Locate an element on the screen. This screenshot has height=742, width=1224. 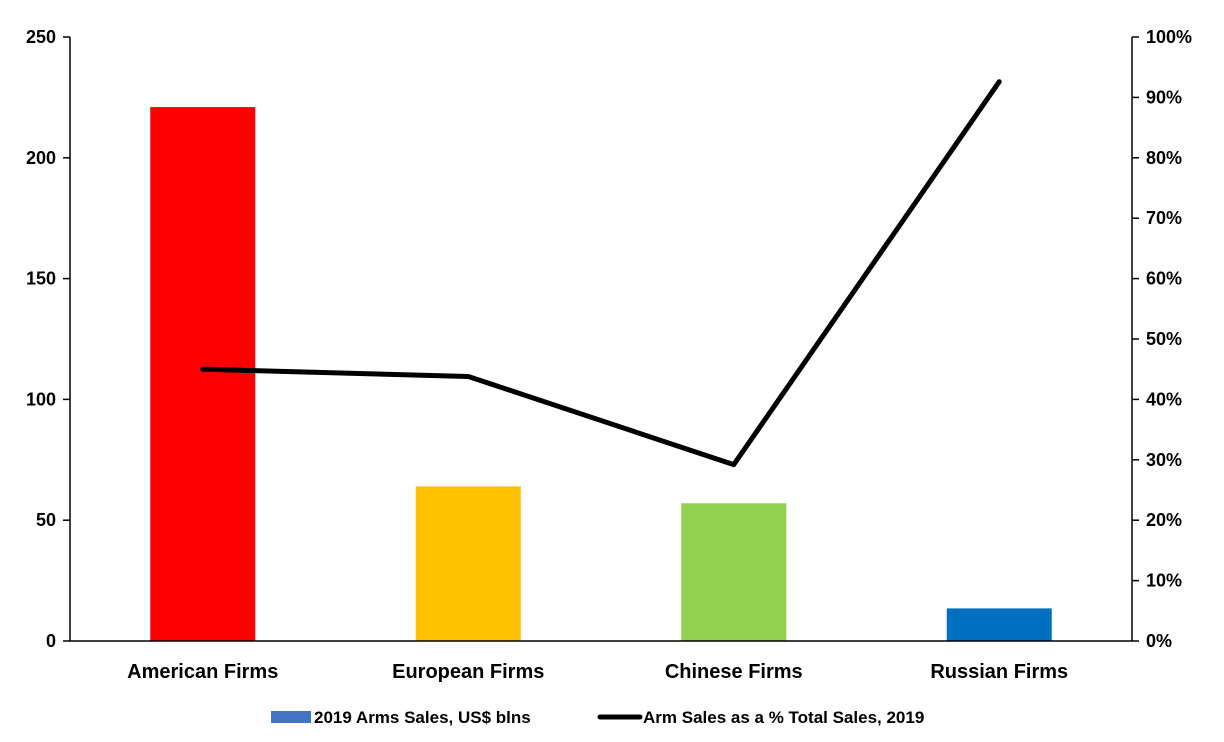
left-tick-label: 250 is located at coordinates (41, 37).